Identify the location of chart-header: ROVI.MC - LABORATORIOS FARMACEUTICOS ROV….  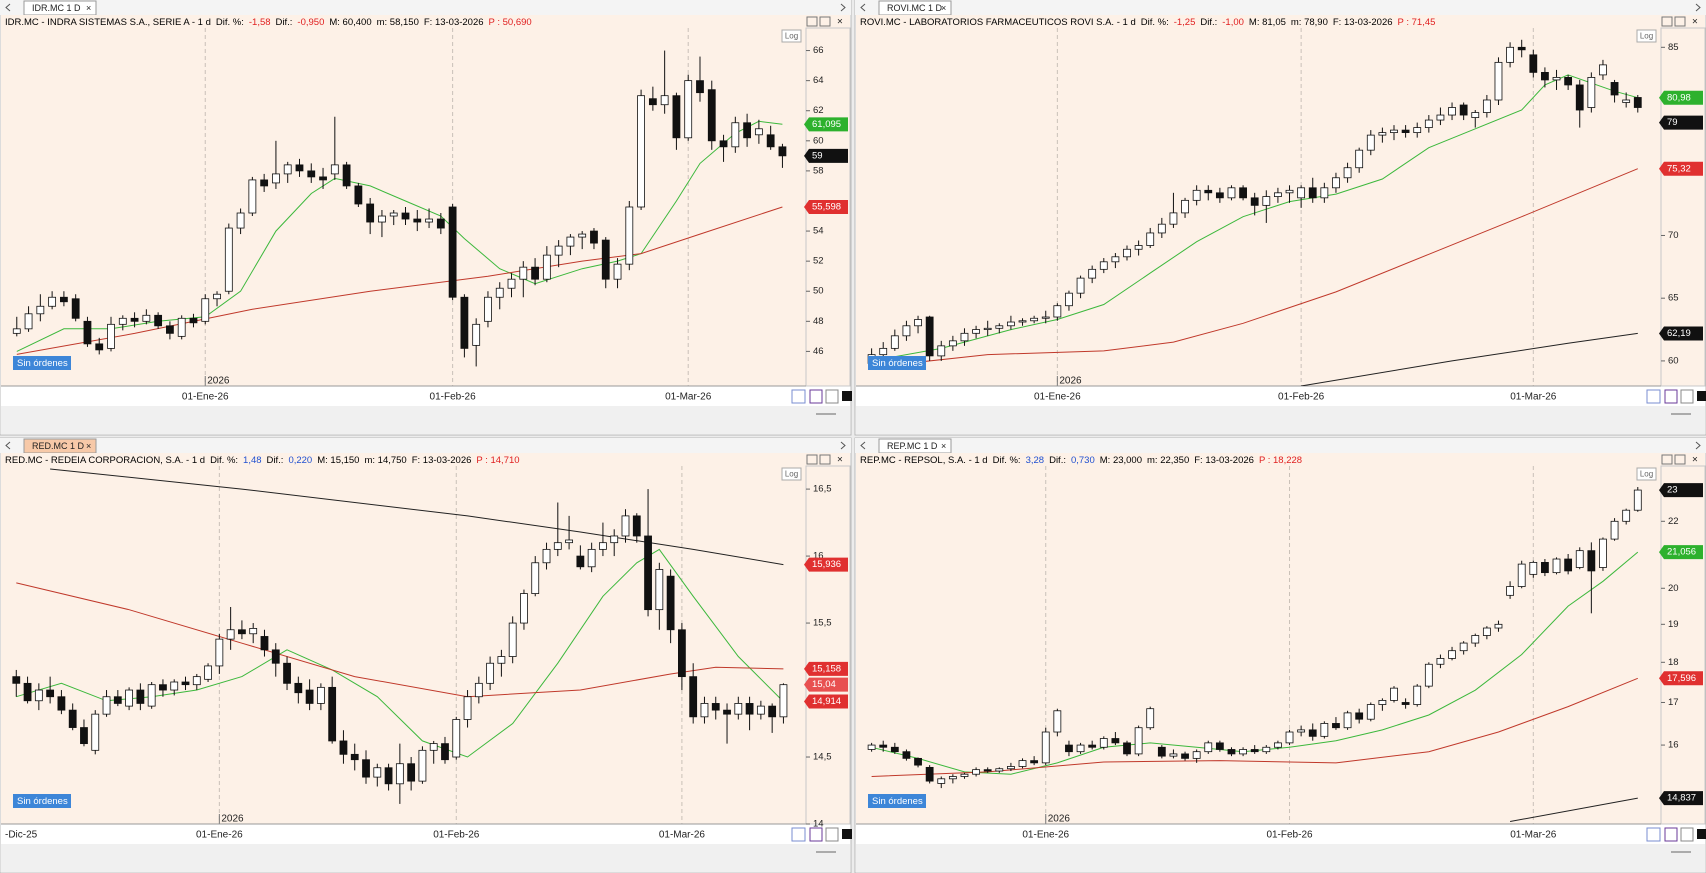
(1147, 22).